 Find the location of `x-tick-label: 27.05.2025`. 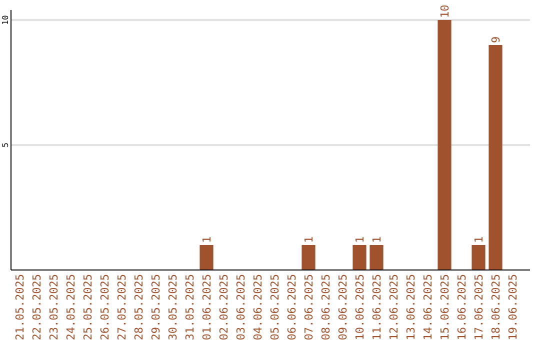

x-tick-label: 27.05.2025 is located at coordinates (122, 307).